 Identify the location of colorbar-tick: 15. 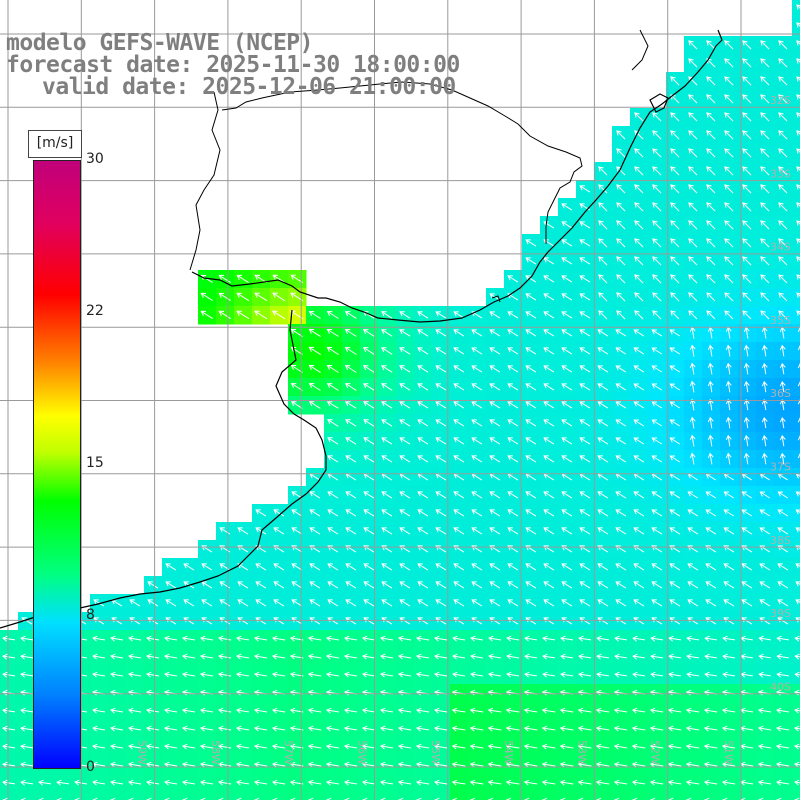
(95, 463).